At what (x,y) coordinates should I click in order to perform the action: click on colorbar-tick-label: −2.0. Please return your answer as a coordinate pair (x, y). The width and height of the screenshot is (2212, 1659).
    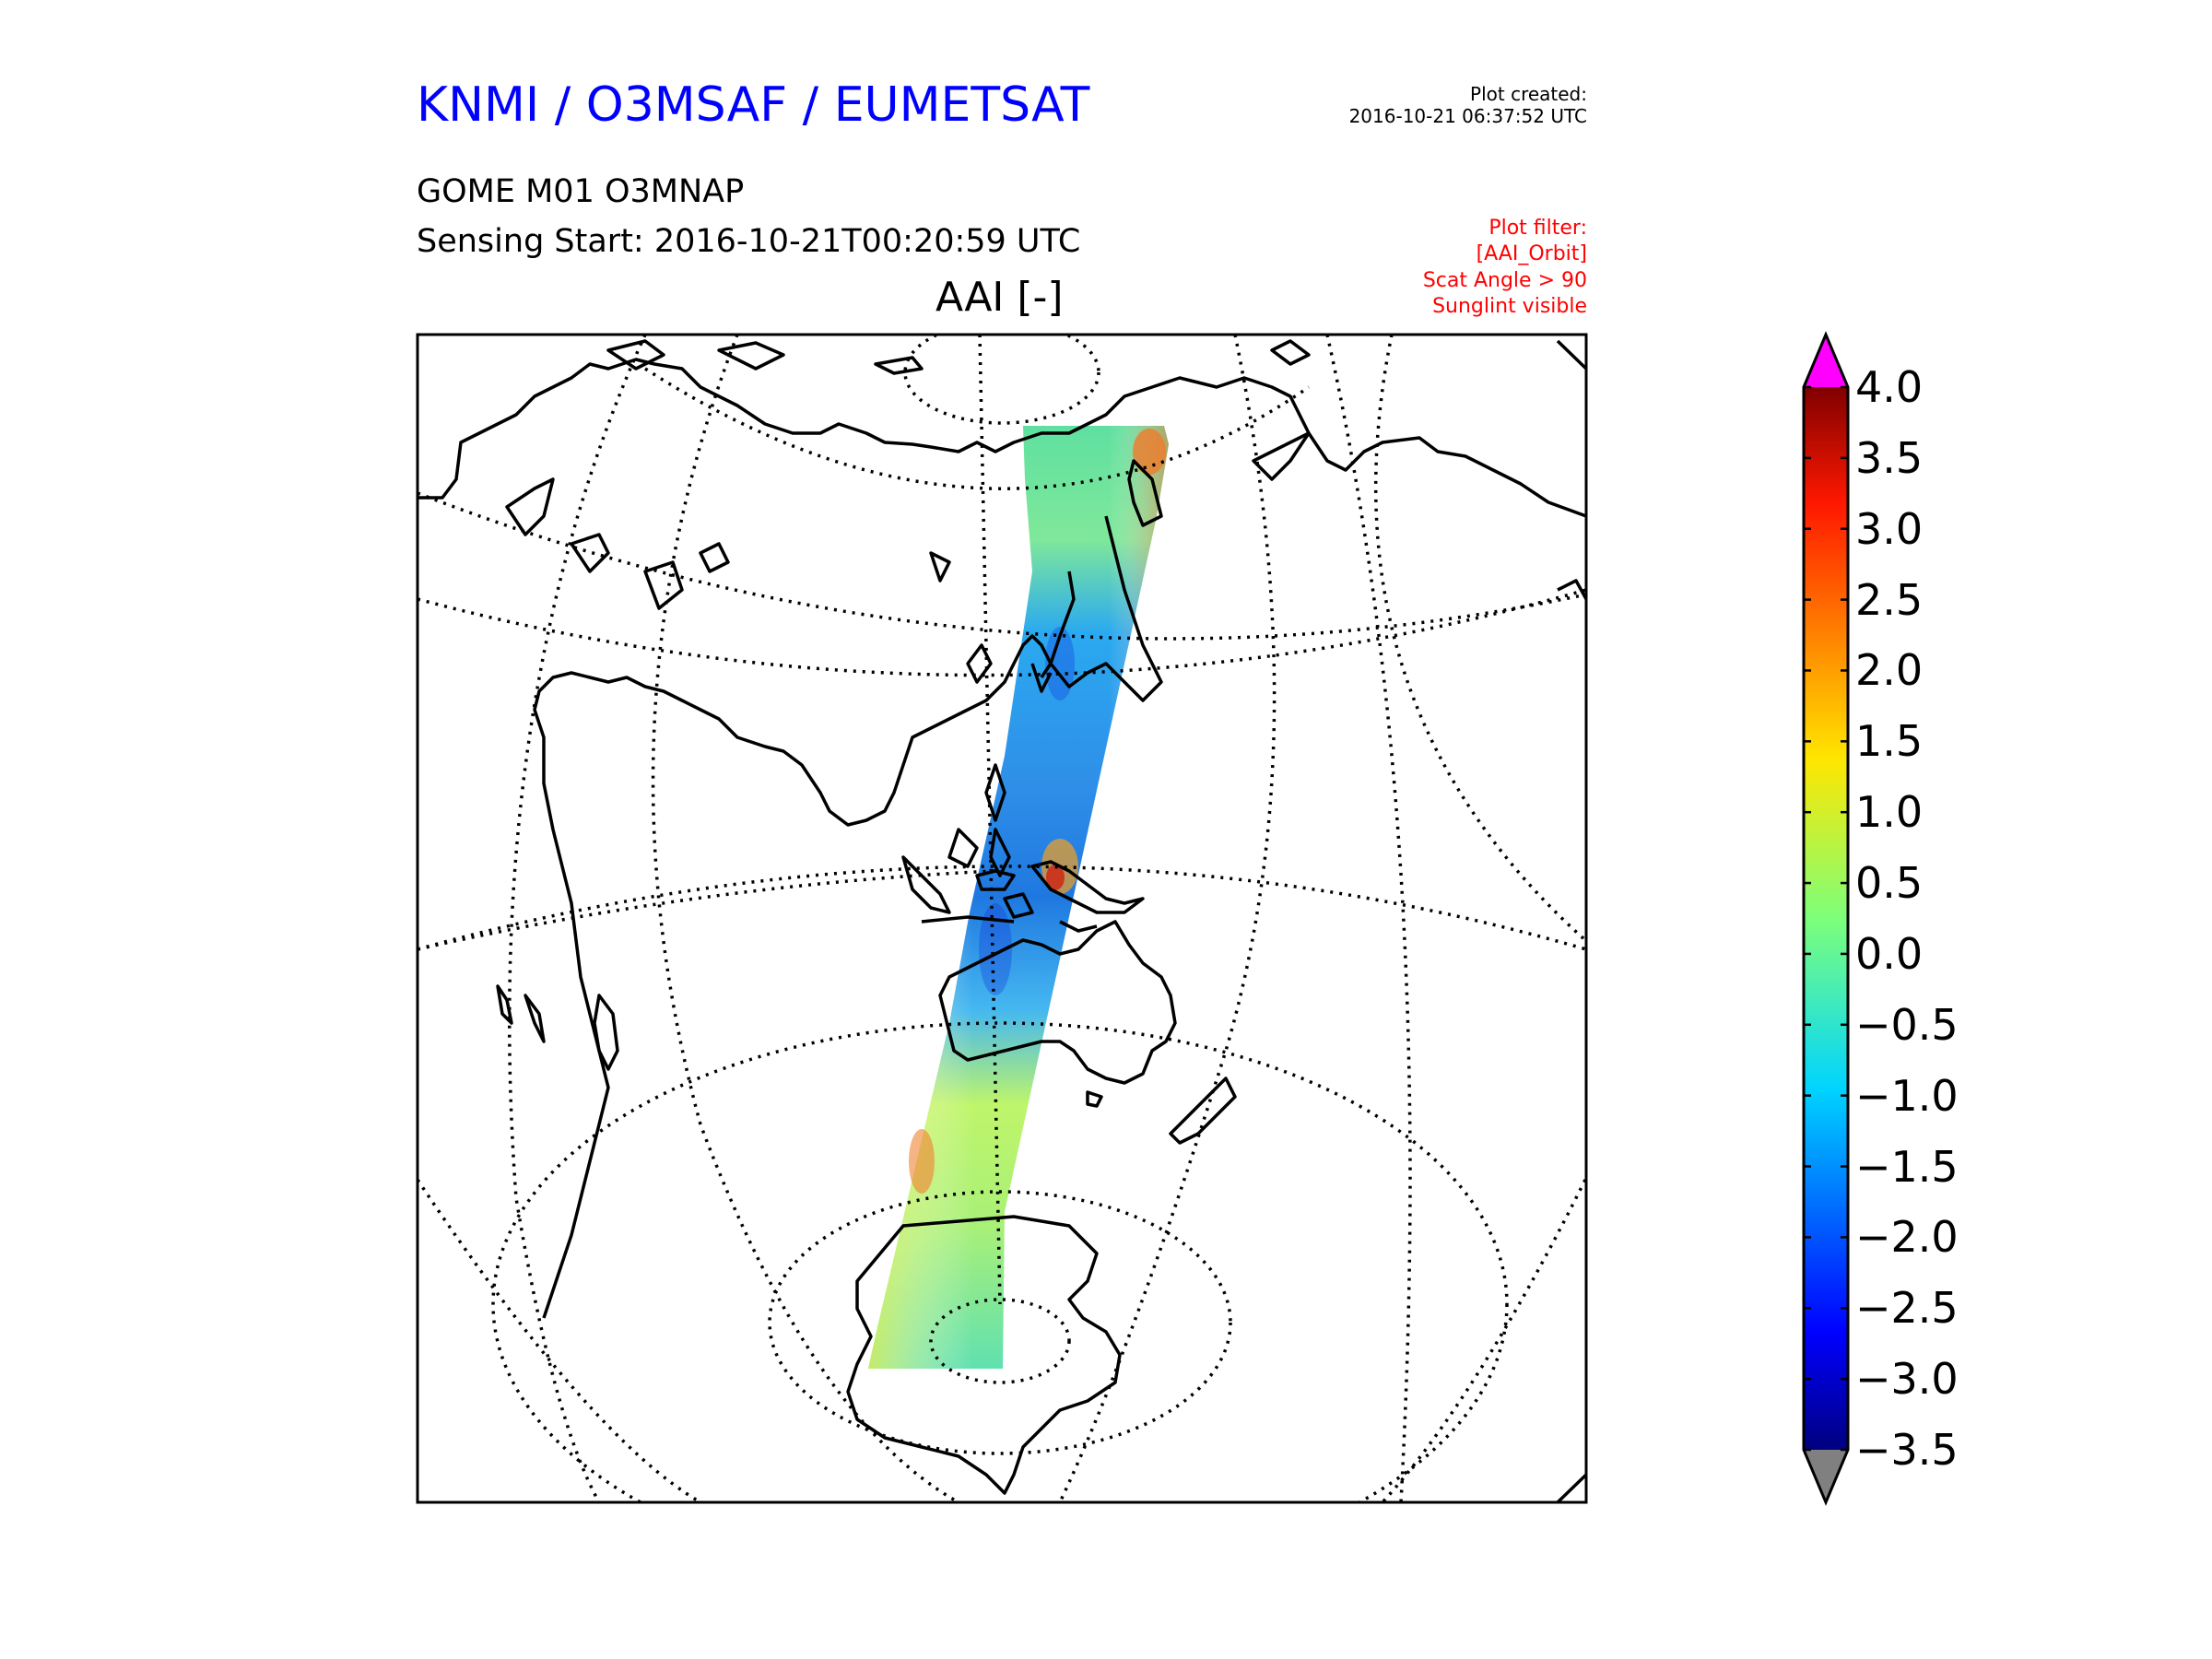
    Looking at the image, I should click on (1907, 1237).